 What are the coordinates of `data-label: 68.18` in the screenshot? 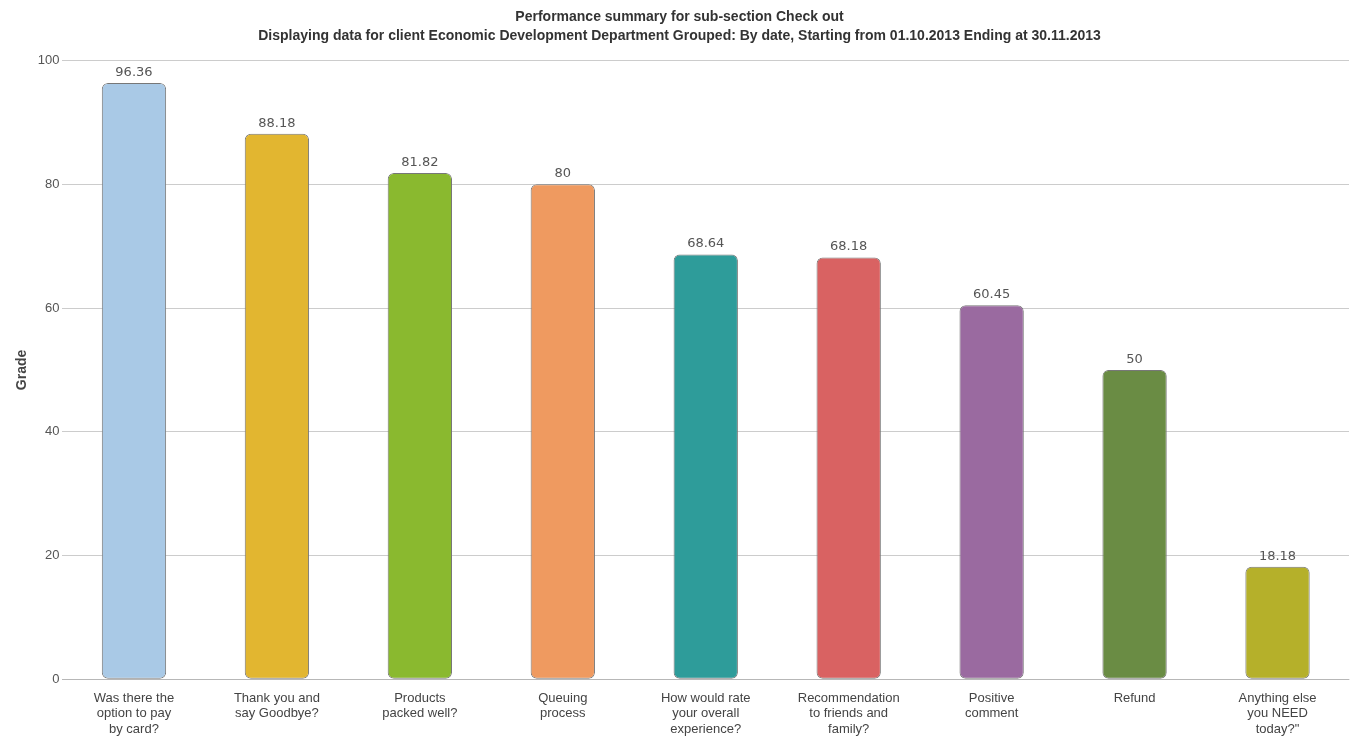 It's located at (849, 246).